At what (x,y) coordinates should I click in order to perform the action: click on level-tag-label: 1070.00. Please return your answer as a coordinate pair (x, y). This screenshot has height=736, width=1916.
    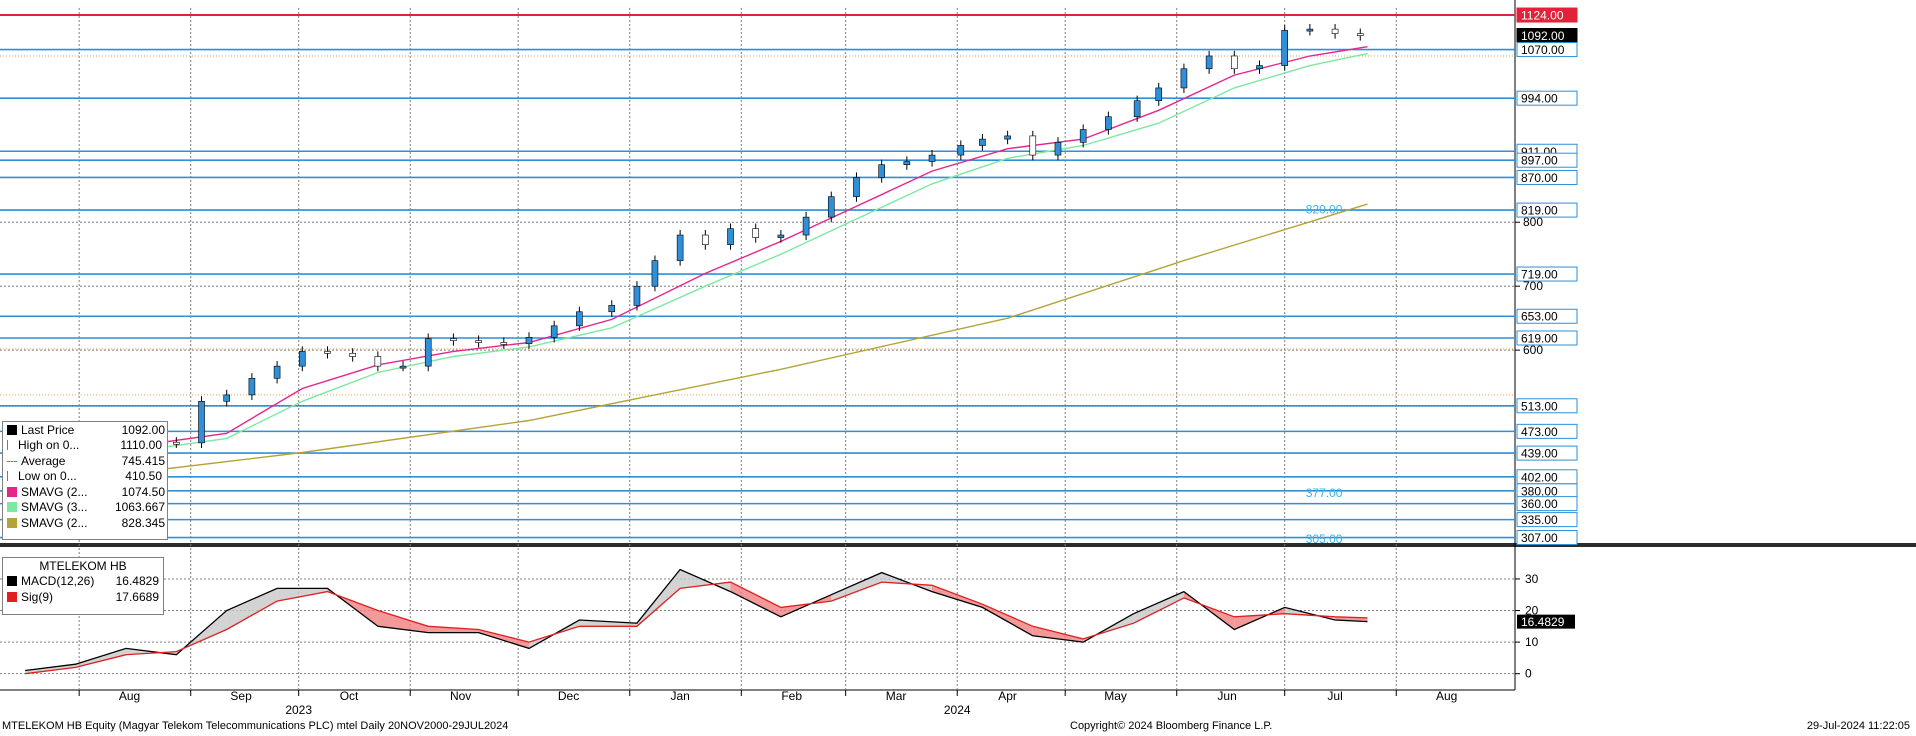
    Looking at the image, I should click on (1543, 50).